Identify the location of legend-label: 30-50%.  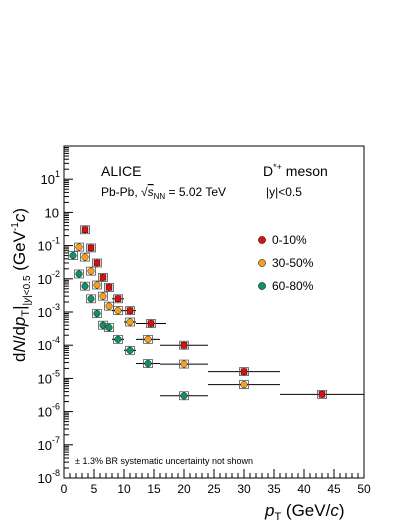
(293, 263).